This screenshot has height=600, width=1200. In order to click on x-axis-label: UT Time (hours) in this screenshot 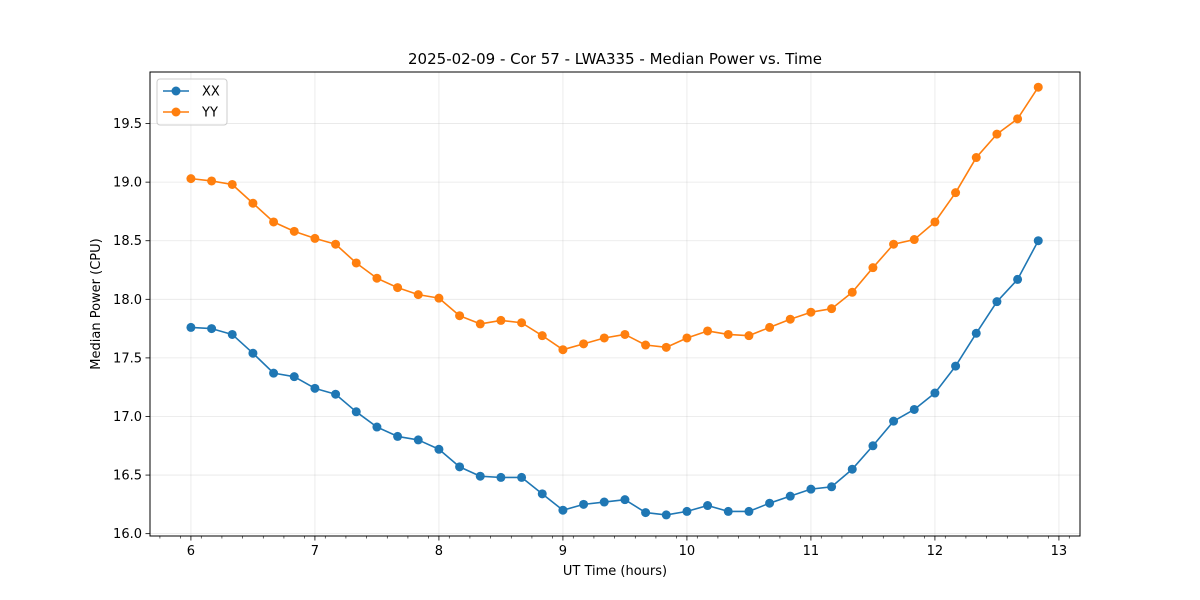, I will do `click(615, 571)`.